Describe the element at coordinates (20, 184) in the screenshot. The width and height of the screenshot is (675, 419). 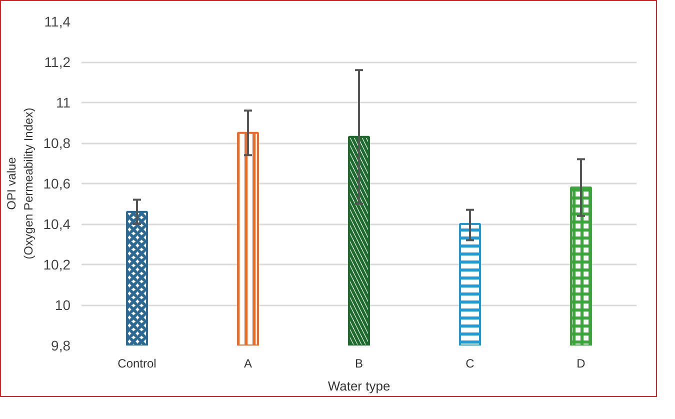
I see `y-axis-title: OPI value (Oxygen Permeability Index)` at that location.